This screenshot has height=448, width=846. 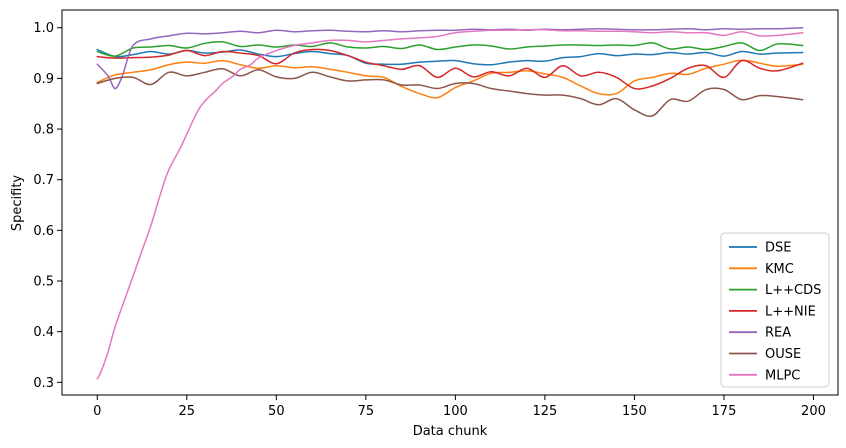 I want to click on x-tick-label: 75, so click(x=366, y=411).